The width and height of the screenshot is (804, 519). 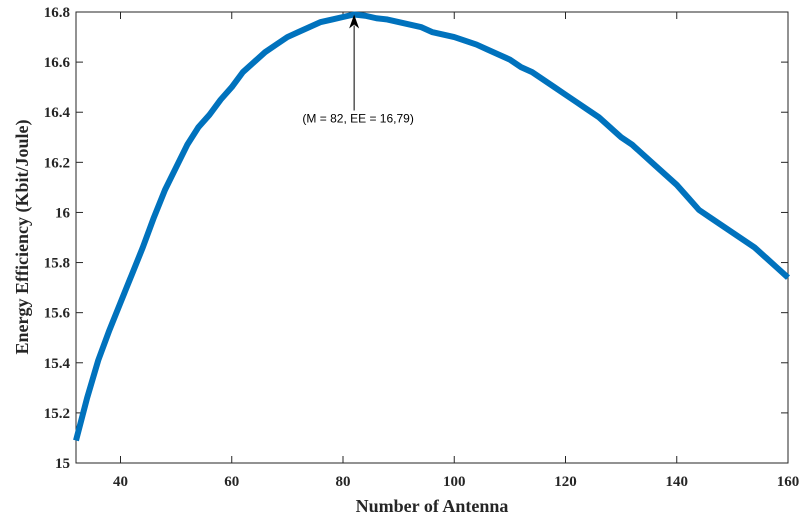 I want to click on y-tick-label: 15, so click(x=62, y=464).